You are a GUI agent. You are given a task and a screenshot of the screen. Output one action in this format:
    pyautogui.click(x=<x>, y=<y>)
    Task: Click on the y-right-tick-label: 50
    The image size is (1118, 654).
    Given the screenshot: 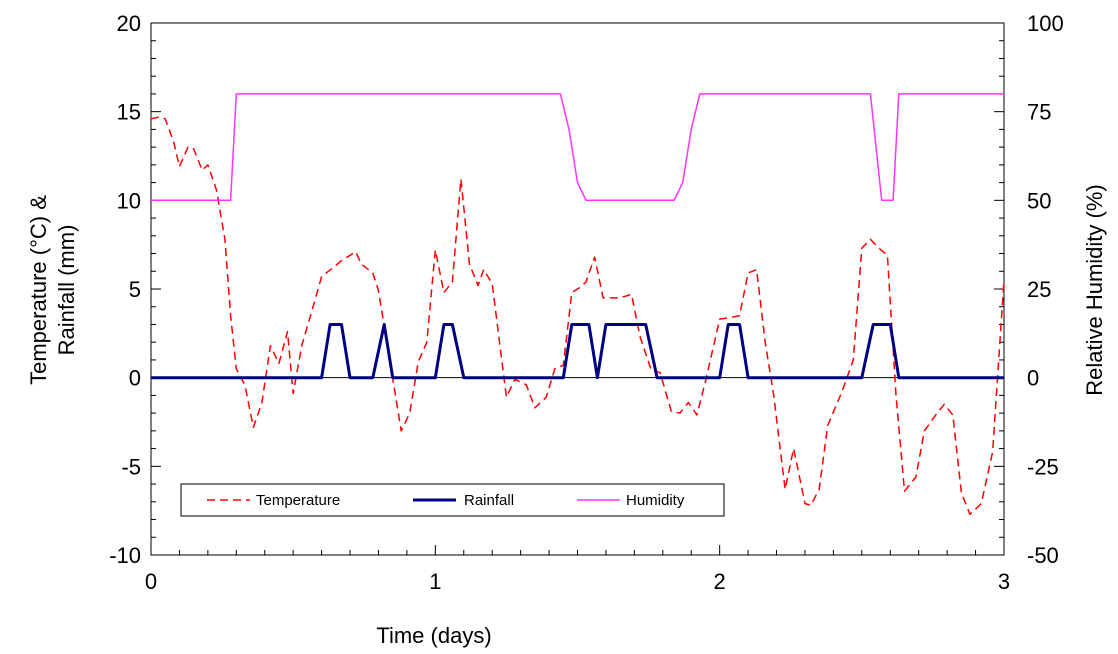 What is the action you would take?
    pyautogui.click(x=1039, y=200)
    